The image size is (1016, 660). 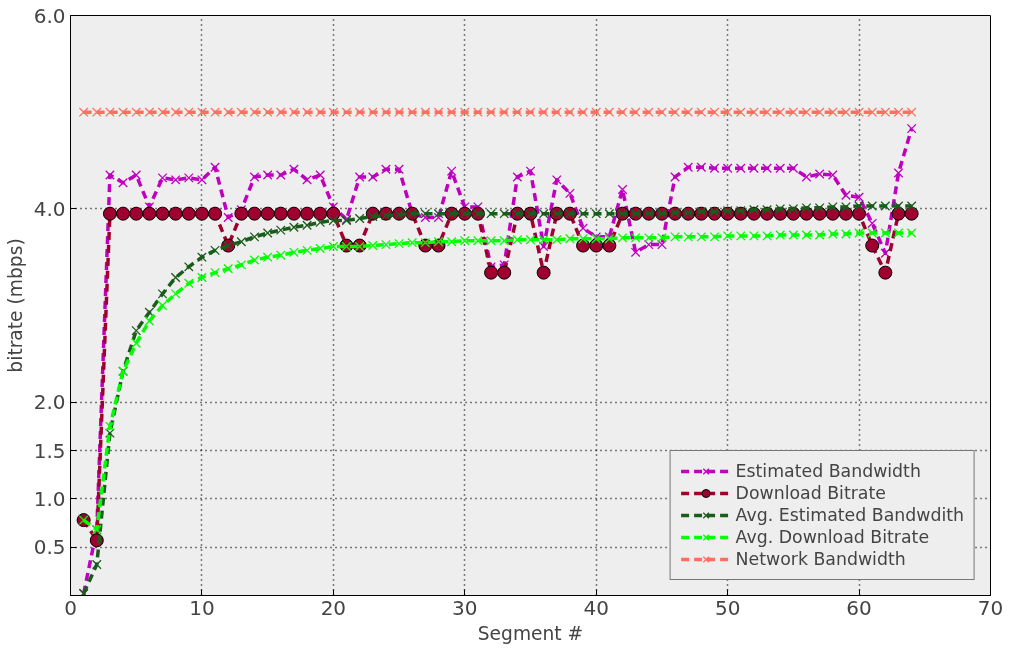 What do you see at coordinates (49, 15) in the screenshot?
I see `y-tick-label: 6.0` at bounding box center [49, 15].